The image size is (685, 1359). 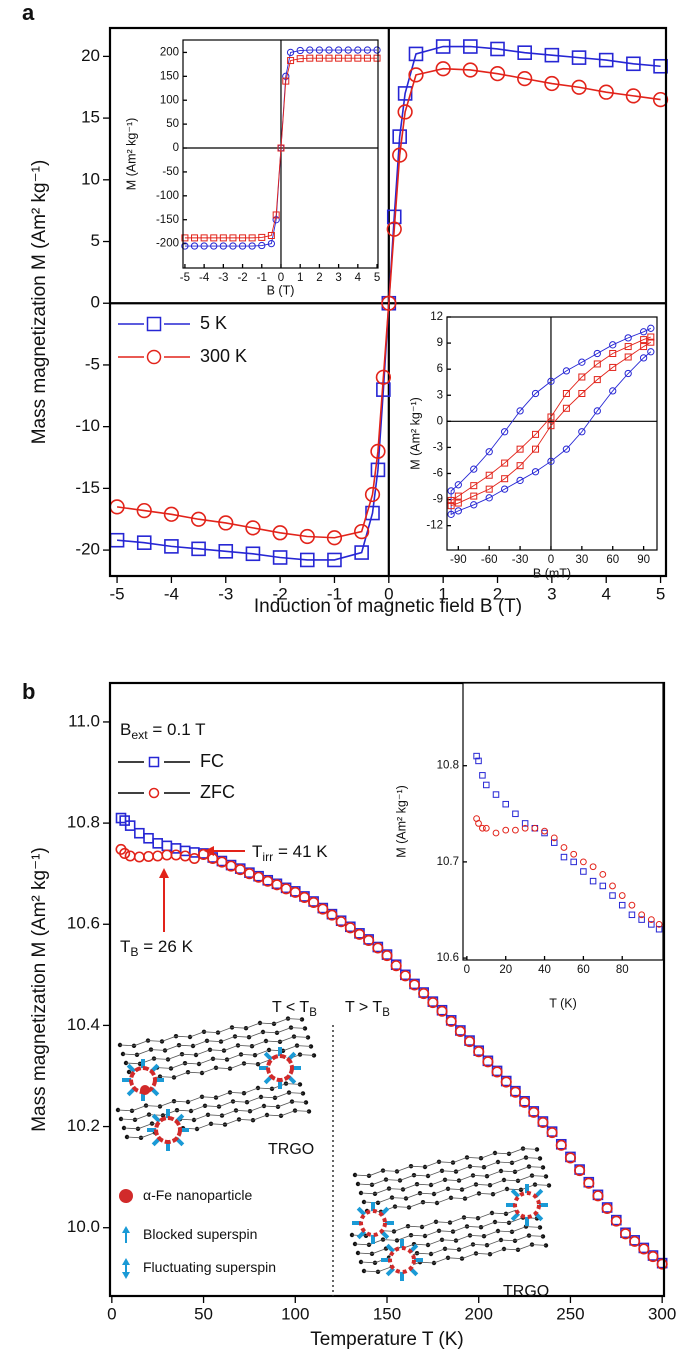 What do you see at coordinates (319, 278) in the screenshot?
I see `x-tick-label: 2` at bounding box center [319, 278].